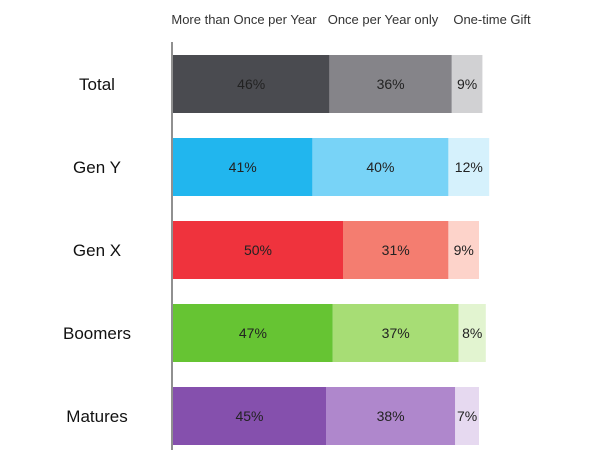  I want to click on bar-matures-more-than-once-per-year, so click(249, 416).